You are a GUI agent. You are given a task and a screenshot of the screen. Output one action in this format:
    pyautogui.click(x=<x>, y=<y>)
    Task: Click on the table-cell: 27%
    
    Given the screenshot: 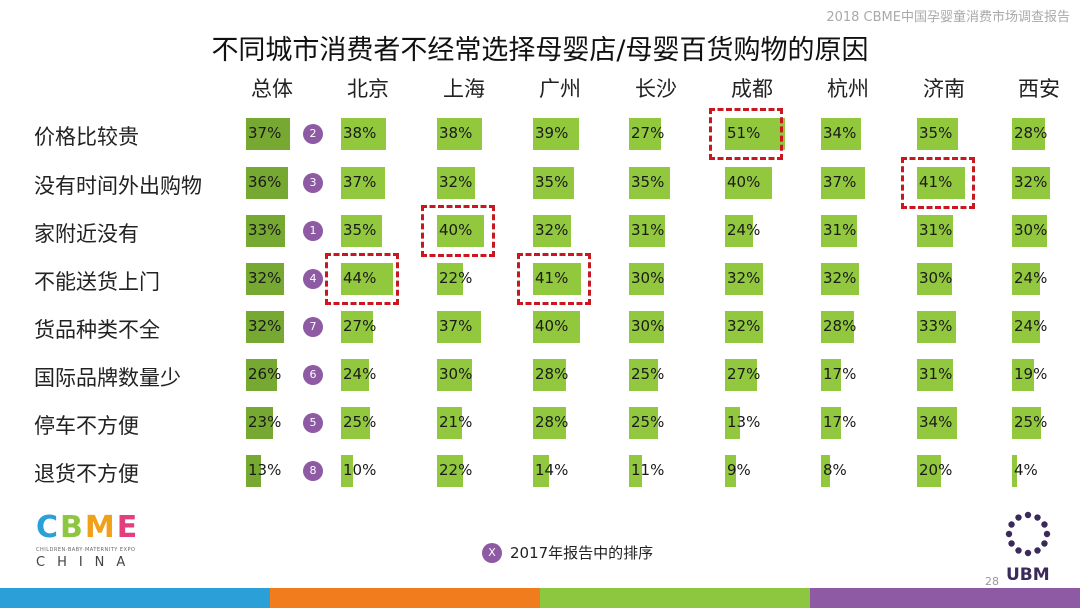 What is the action you would take?
    pyautogui.click(x=664, y=134)
    